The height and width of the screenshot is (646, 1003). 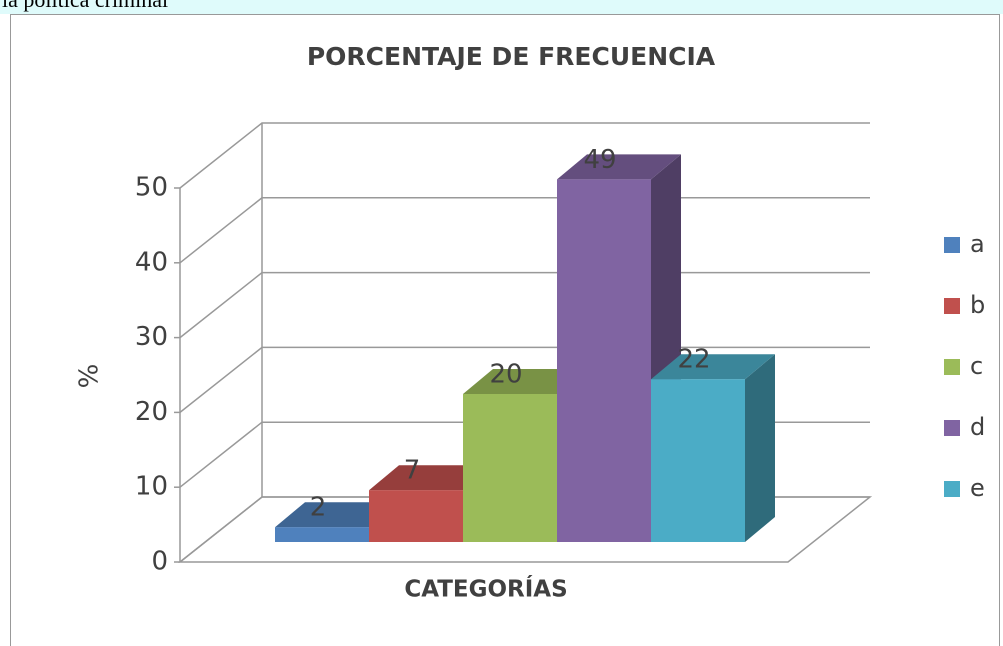 I want to click on data-label: 22, so click(x=693, y=360).